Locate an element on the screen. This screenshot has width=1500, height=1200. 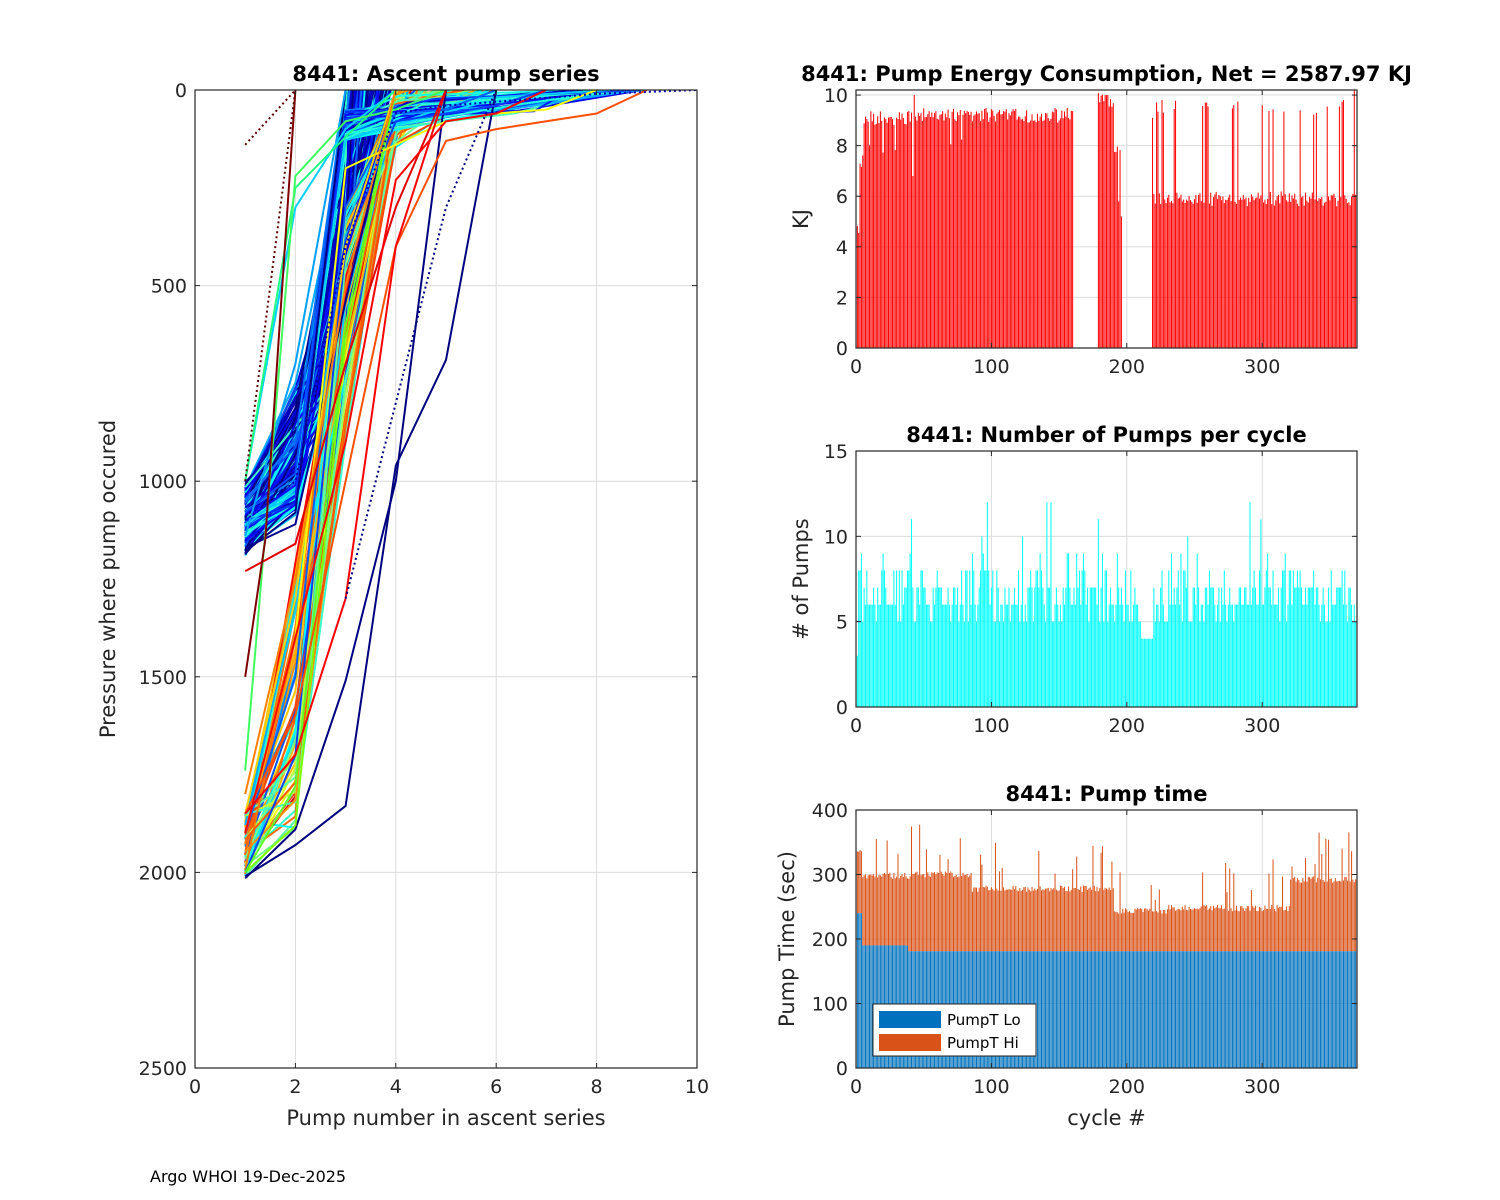
y-tick-label: 6 is located at coordinates (842, 197).